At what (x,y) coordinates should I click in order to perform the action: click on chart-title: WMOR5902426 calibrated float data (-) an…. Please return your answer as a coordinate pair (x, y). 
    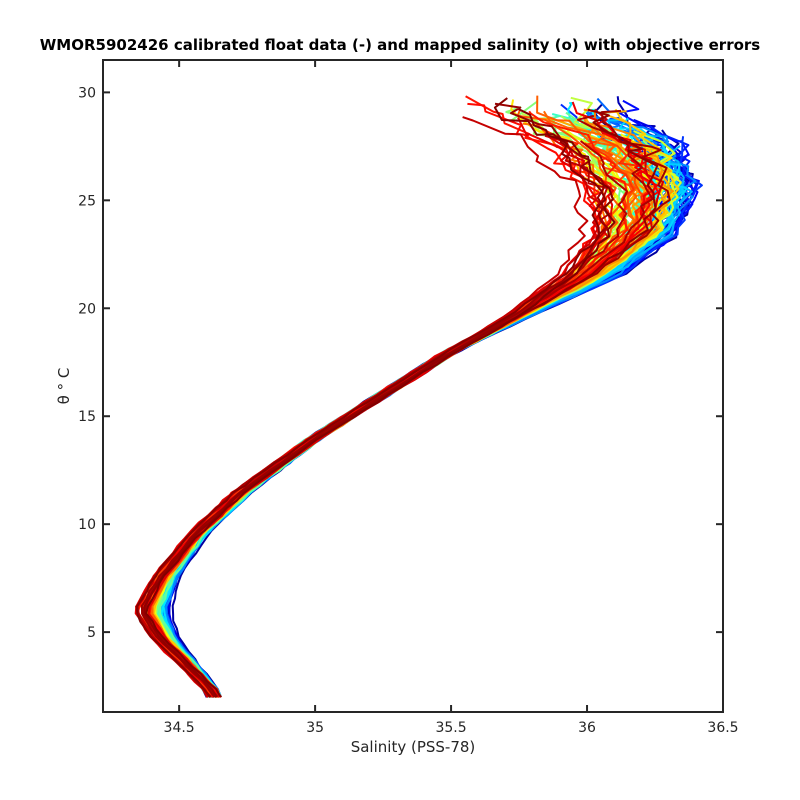
    Looking at the image, I should click on (400, 45).